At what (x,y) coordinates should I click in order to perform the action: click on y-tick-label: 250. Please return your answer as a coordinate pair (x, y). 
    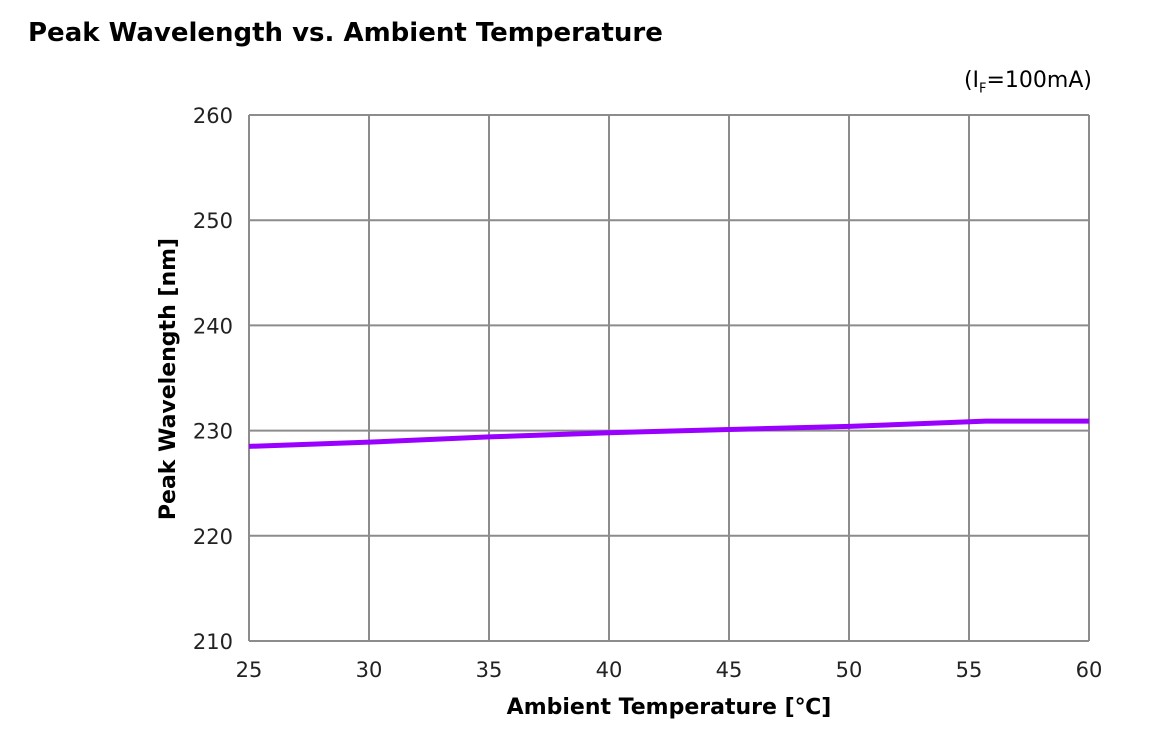
    Looking at the image, I should click on (213, 221).